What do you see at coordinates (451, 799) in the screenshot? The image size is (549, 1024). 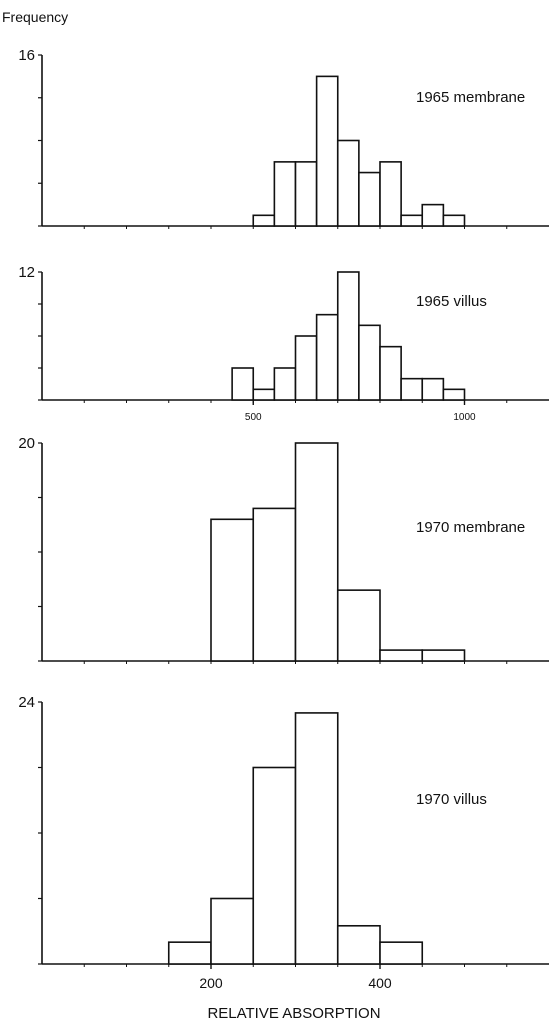 I see `panel-title: 1970 villus` at bounding box center [451, 799].